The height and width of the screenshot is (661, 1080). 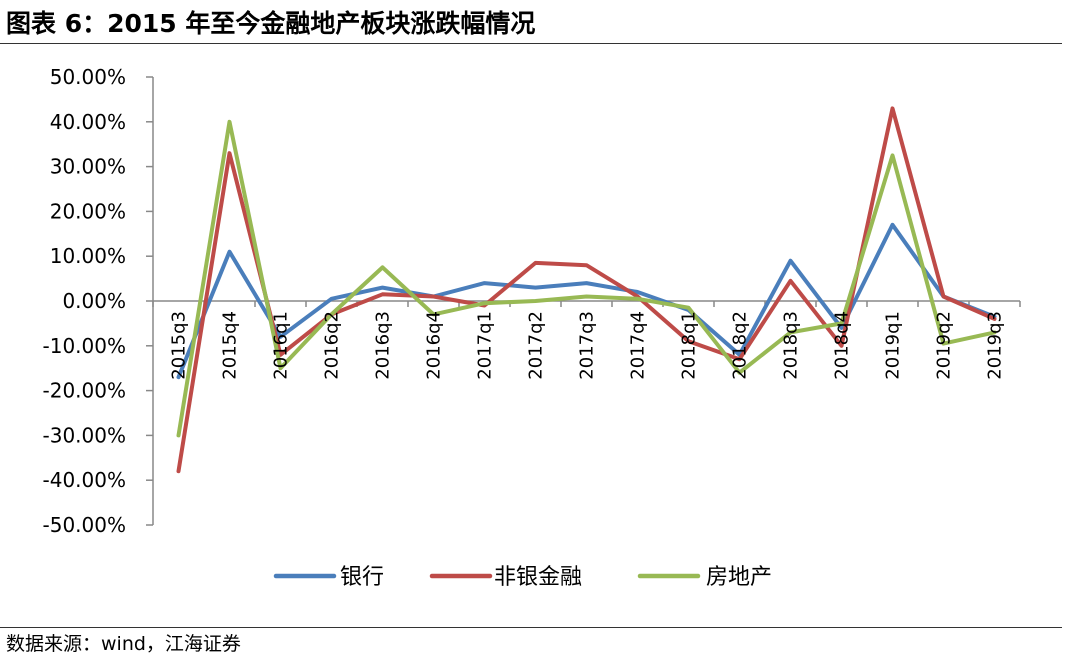 I want to click on x-tick-label: 2017q2, so click(x=536, y=345).